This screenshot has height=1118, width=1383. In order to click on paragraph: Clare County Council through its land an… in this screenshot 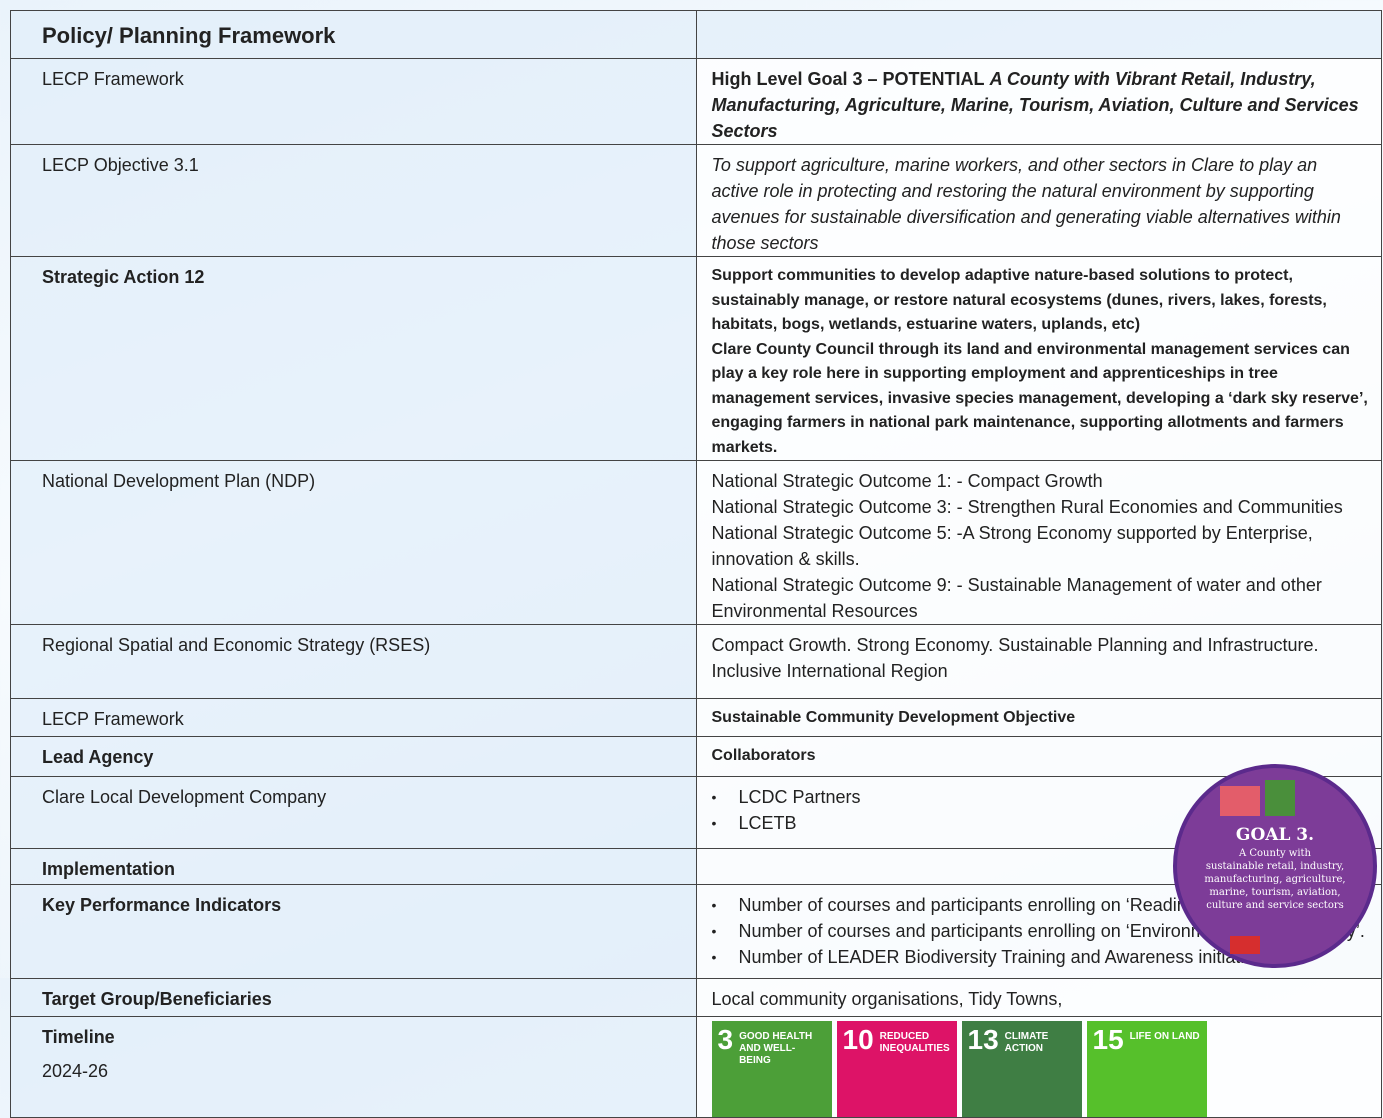, I will do `click(1039, 398)`.